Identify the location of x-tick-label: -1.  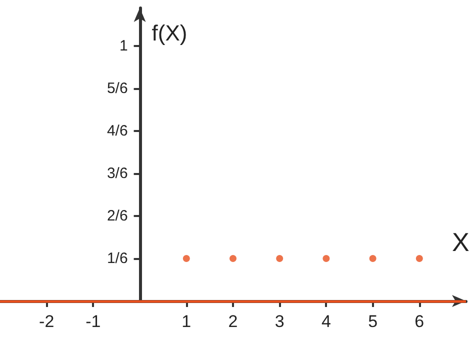
(93, 321).